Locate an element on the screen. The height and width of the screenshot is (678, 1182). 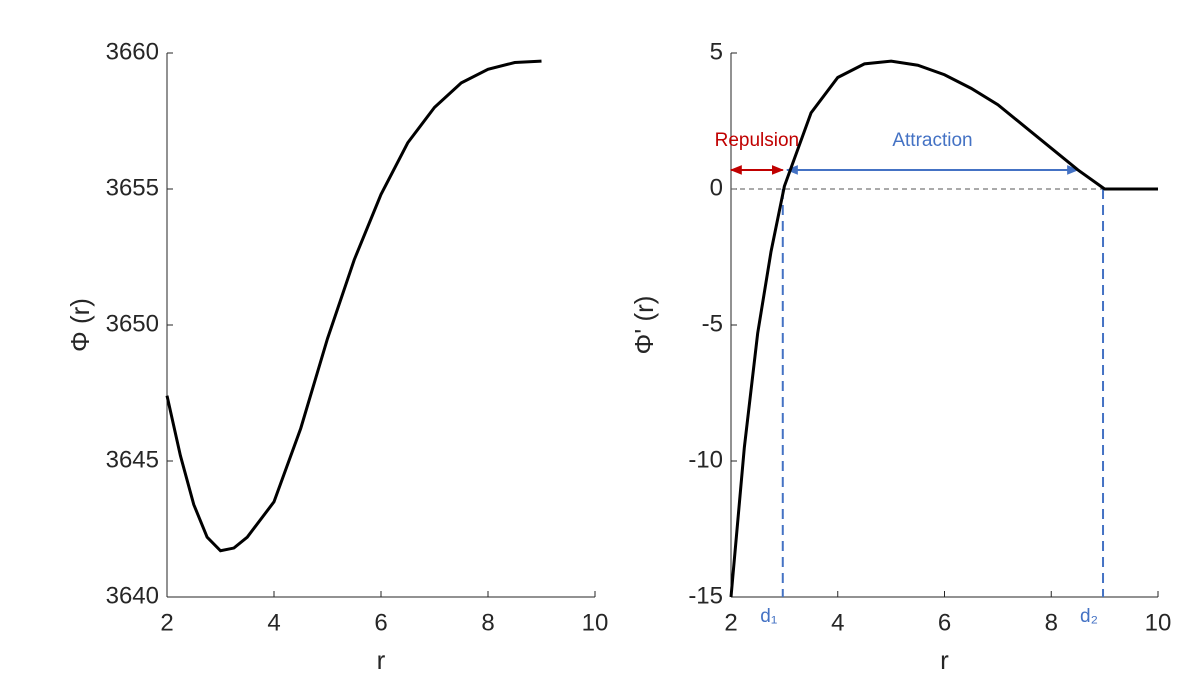
y-tick-label: 3645 is located at coordinates (132, 459).